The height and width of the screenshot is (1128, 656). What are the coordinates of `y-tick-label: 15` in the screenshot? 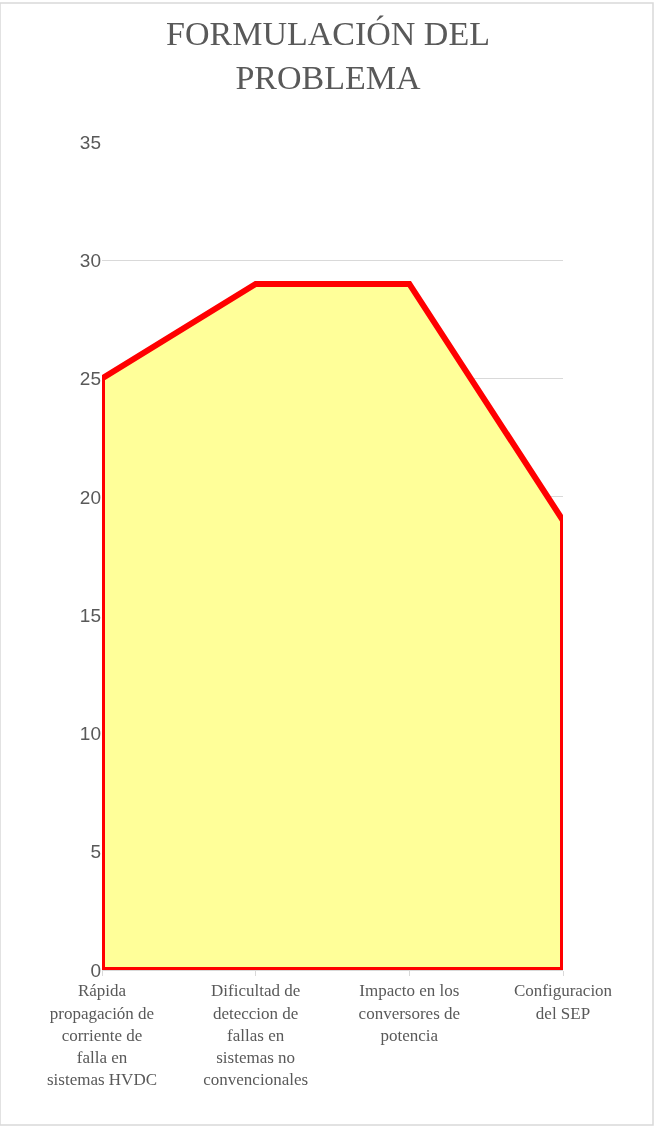 It's located at (90, 615).